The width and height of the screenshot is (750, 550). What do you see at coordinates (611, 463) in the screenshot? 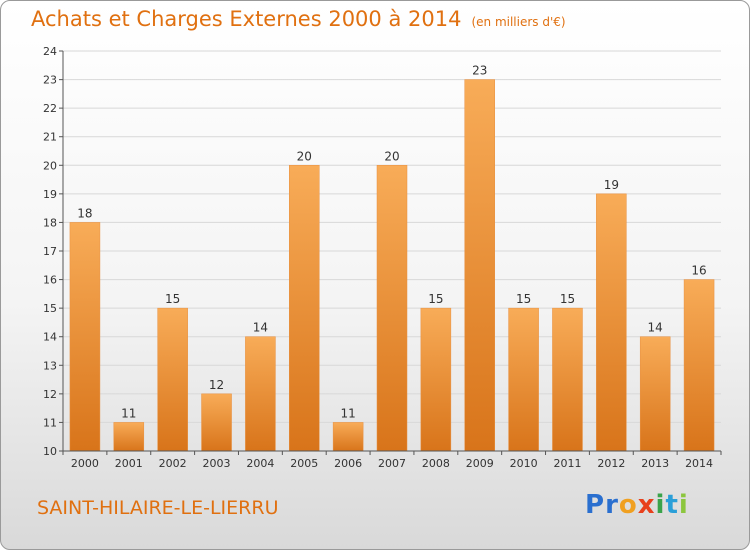
I see `x-tick-label-2012: 2012` at bounding box center [611, 463].